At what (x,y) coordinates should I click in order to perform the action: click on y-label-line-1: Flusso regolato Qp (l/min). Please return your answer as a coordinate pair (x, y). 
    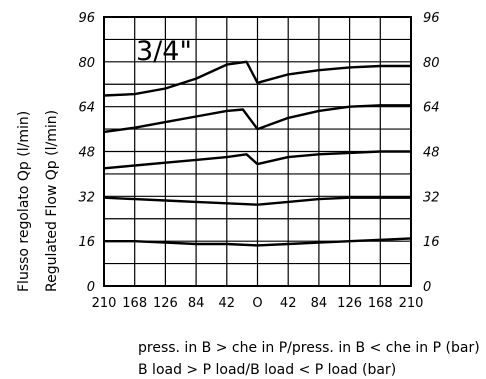
    Looking at the image, I should click on (24, 201).